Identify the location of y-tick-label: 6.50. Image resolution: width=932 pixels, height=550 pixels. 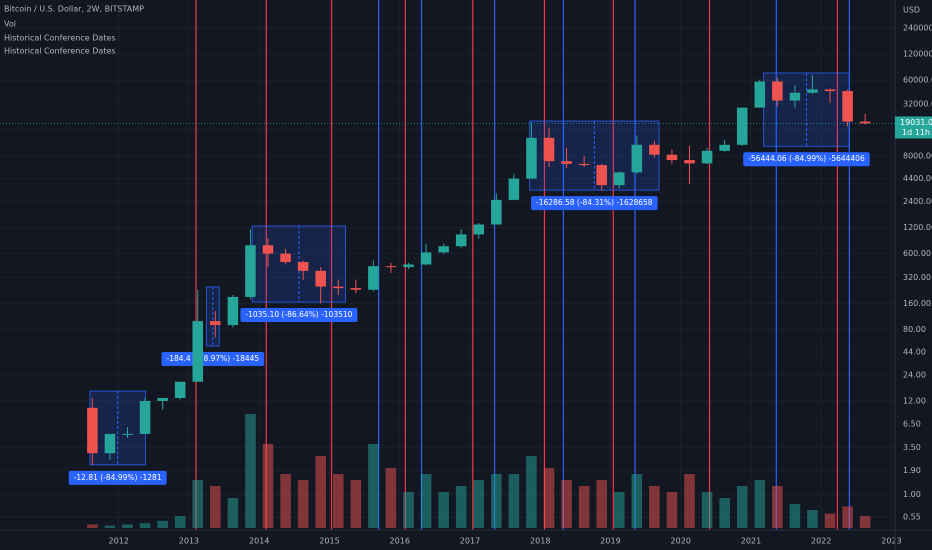
(912, 424).